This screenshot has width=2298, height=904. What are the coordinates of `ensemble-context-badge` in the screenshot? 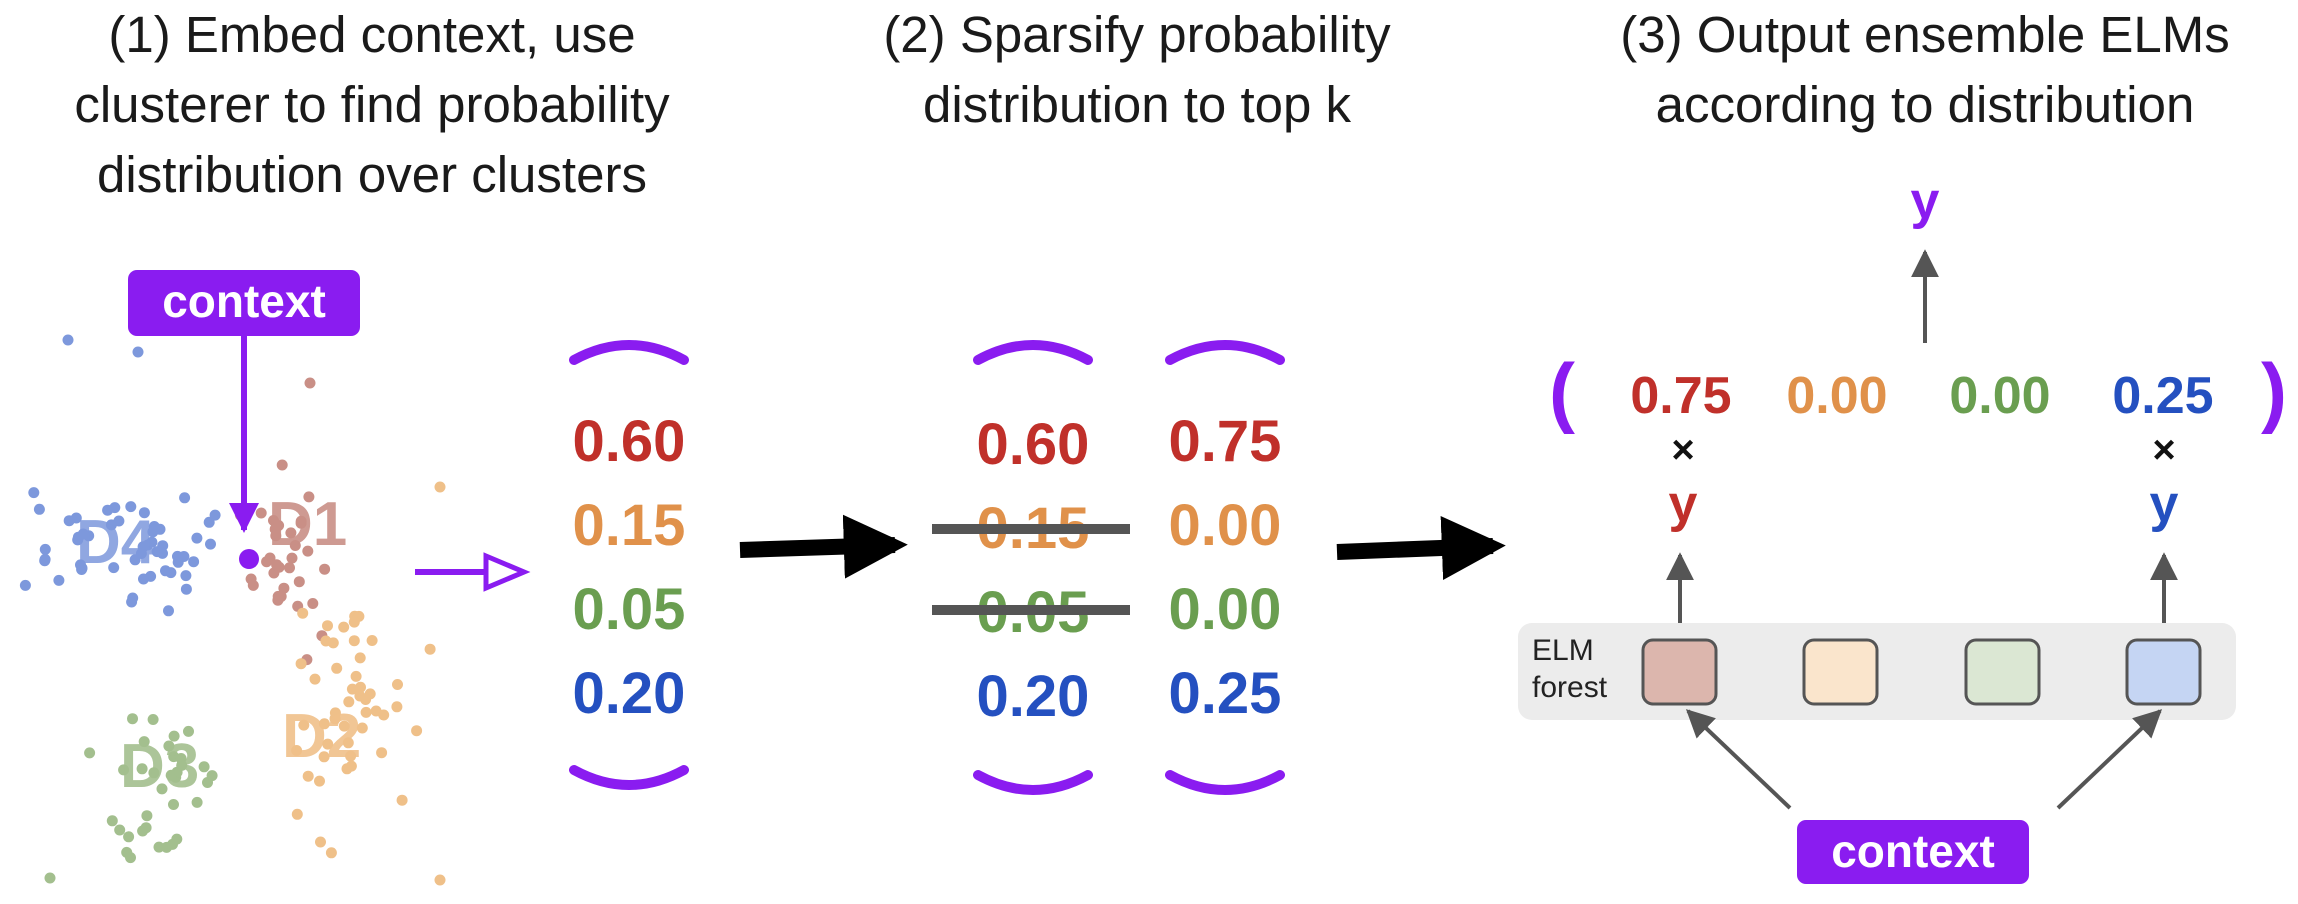 It's located at (1913, 852).